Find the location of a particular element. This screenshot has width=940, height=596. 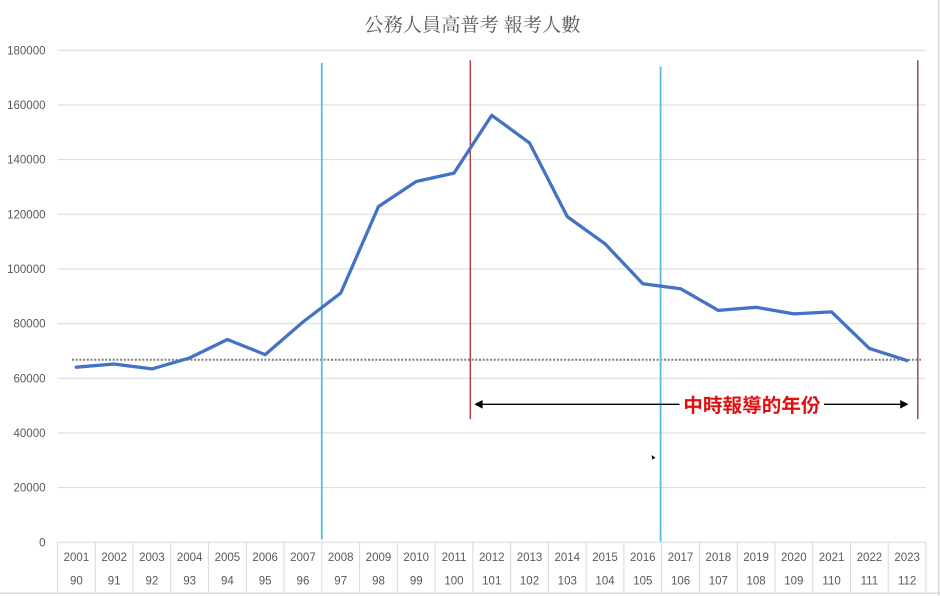

svg-text: 140000 is located at coordinates (26, 161).